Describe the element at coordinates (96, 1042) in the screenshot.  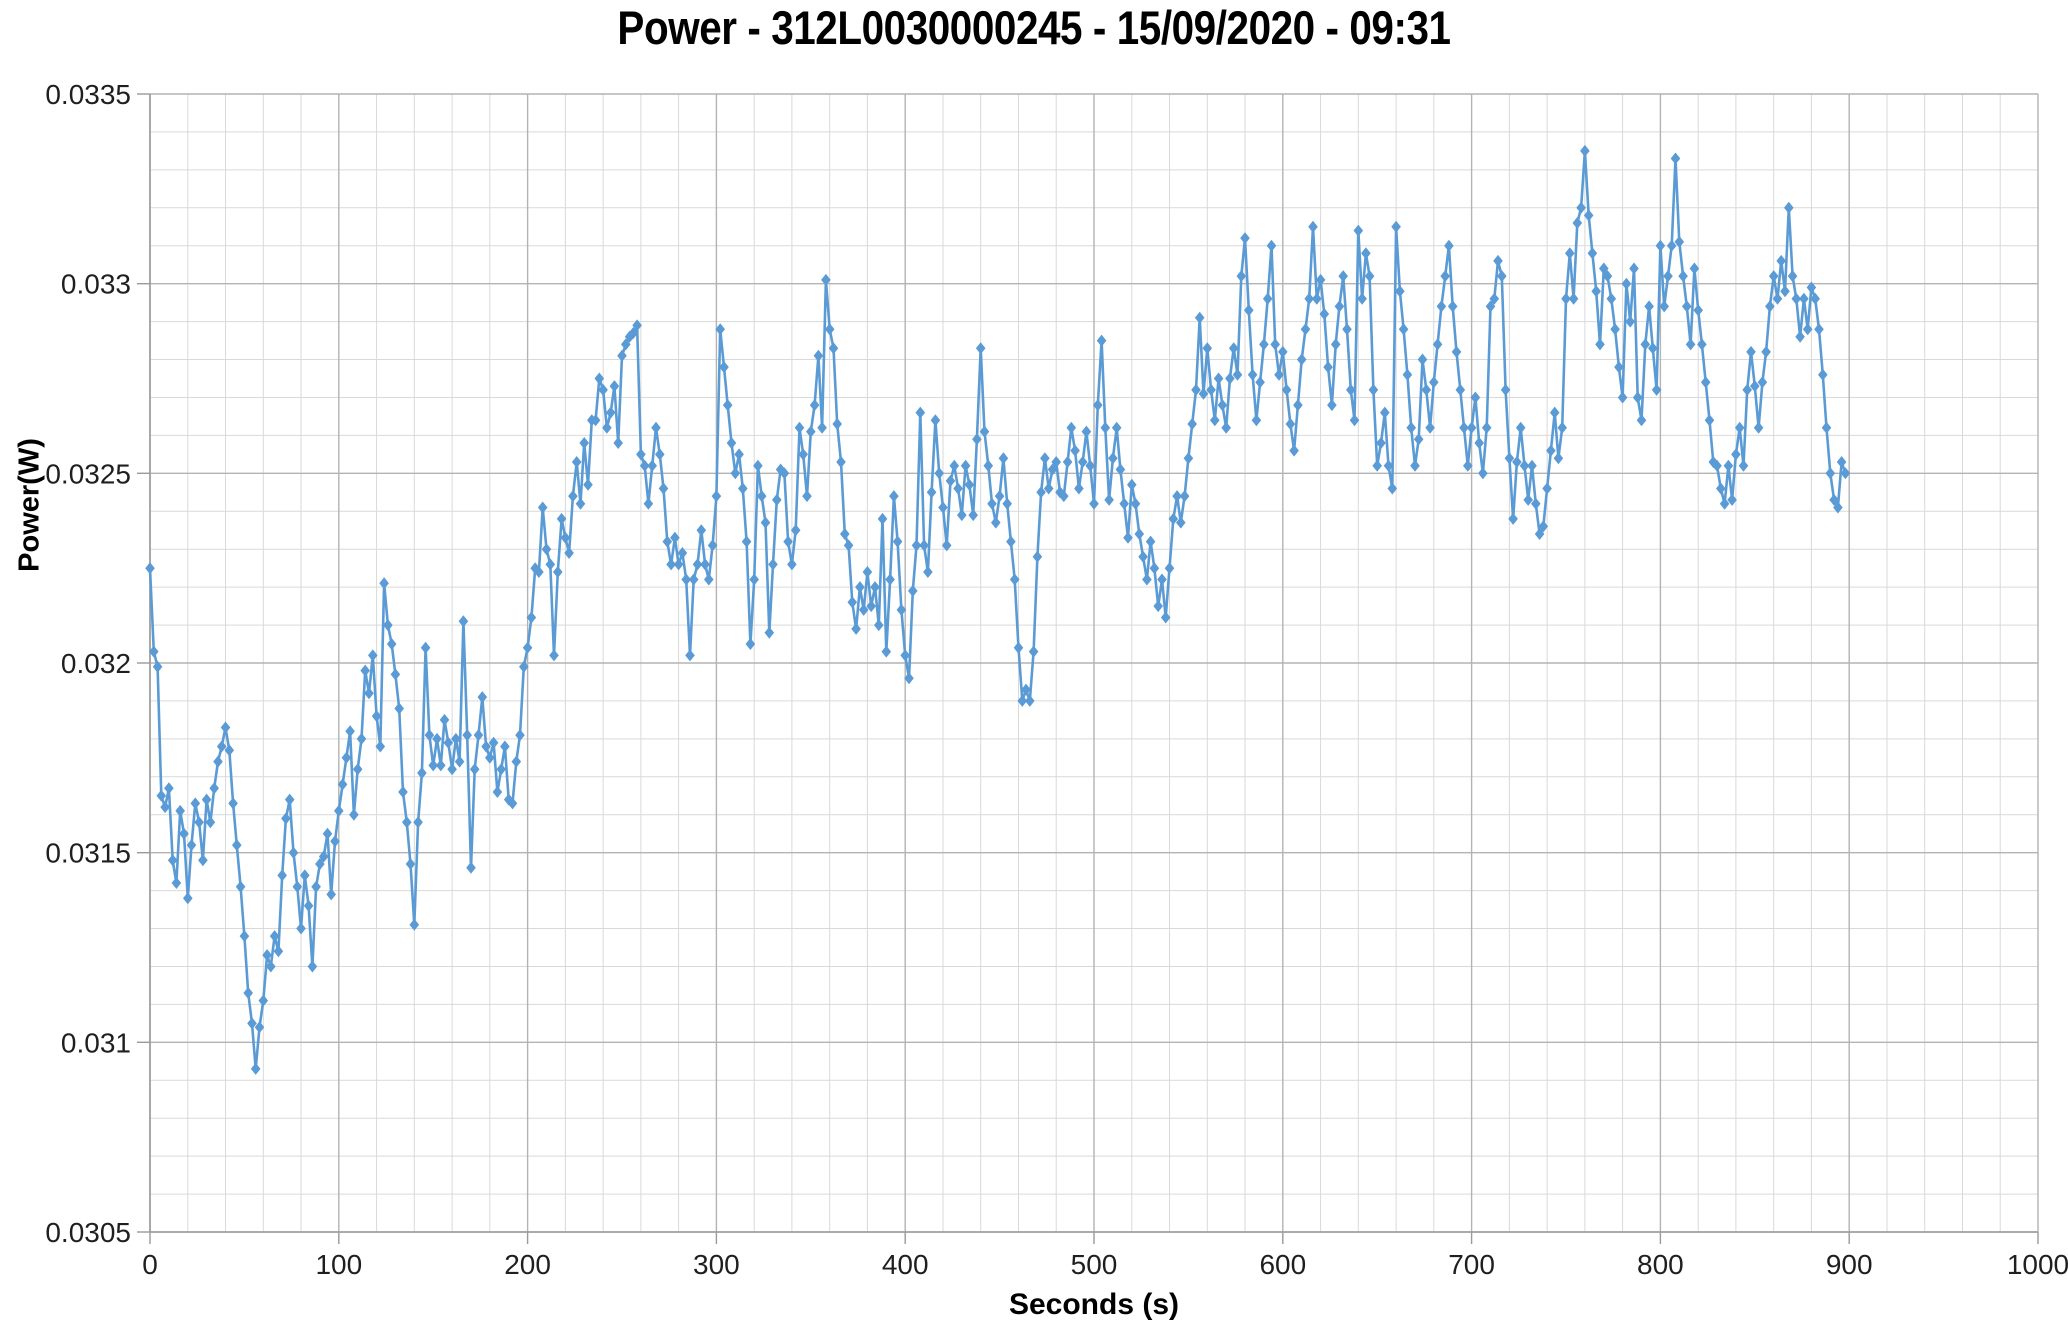
I see `y-tick-label: 0.031` at that location.